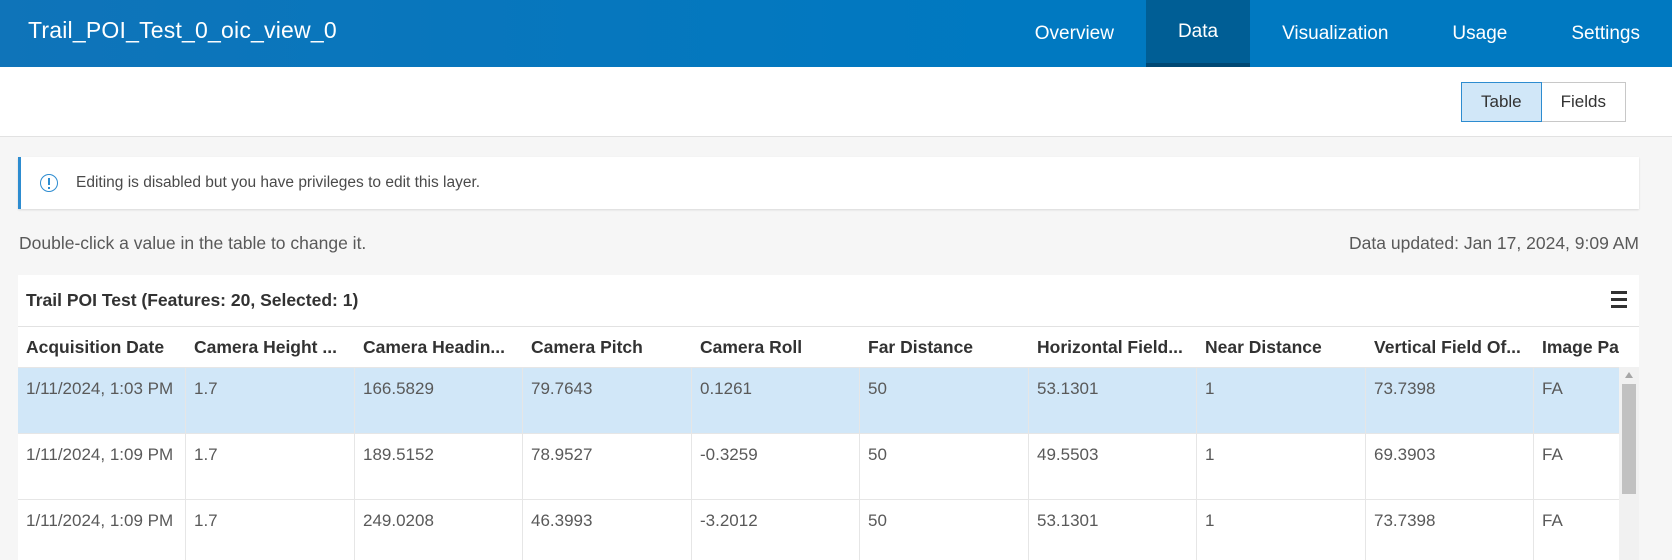 Image resolution: width=1672 pixels, height=560 pixels. Describe the element at coordinates (1501, 102) in the screenshot. I see `table-view-button: Table` at that location.